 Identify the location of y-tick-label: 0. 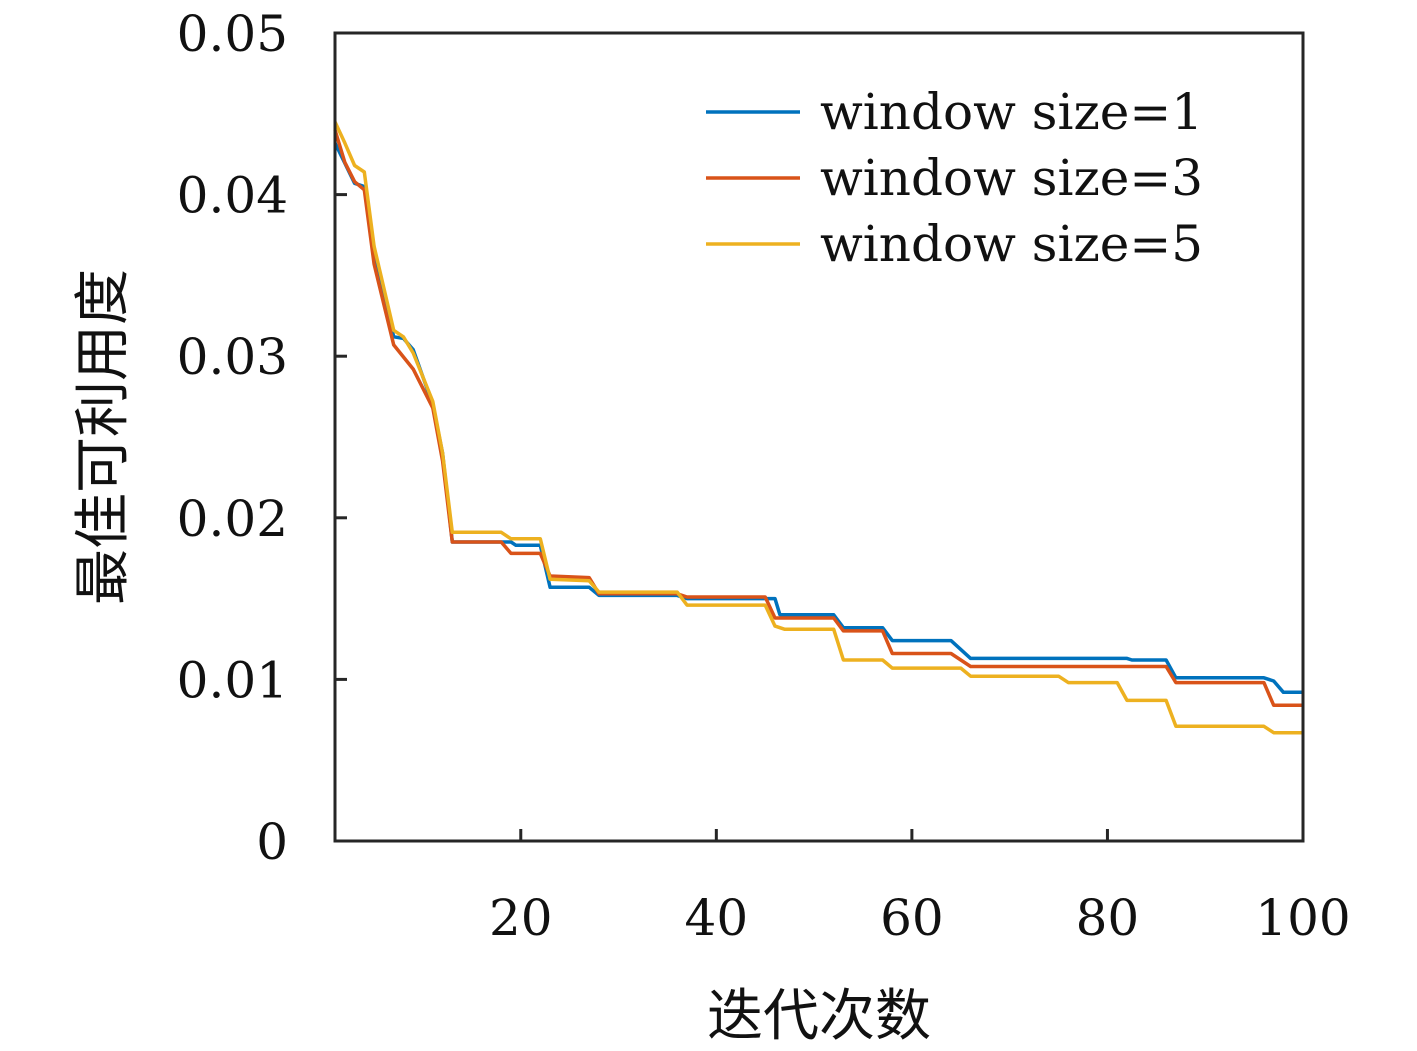
(272, 842).